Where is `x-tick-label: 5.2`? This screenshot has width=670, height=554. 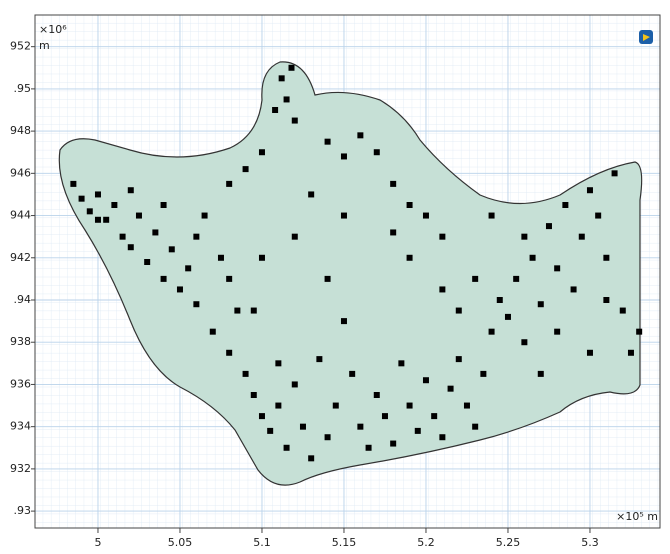
x-tick-label: 5.2 is located at coordinates (426, 542).